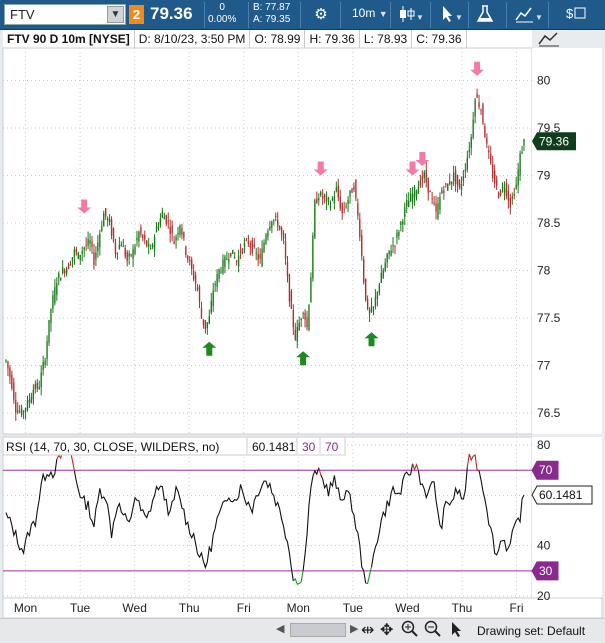 Image resolution: width=605 pixels, height=643 pixels. What do you see at coordinates (561, 495) in the screenshot?
I see `rsi-value-label-text: 60.1481` at bounding box center [561, 495].